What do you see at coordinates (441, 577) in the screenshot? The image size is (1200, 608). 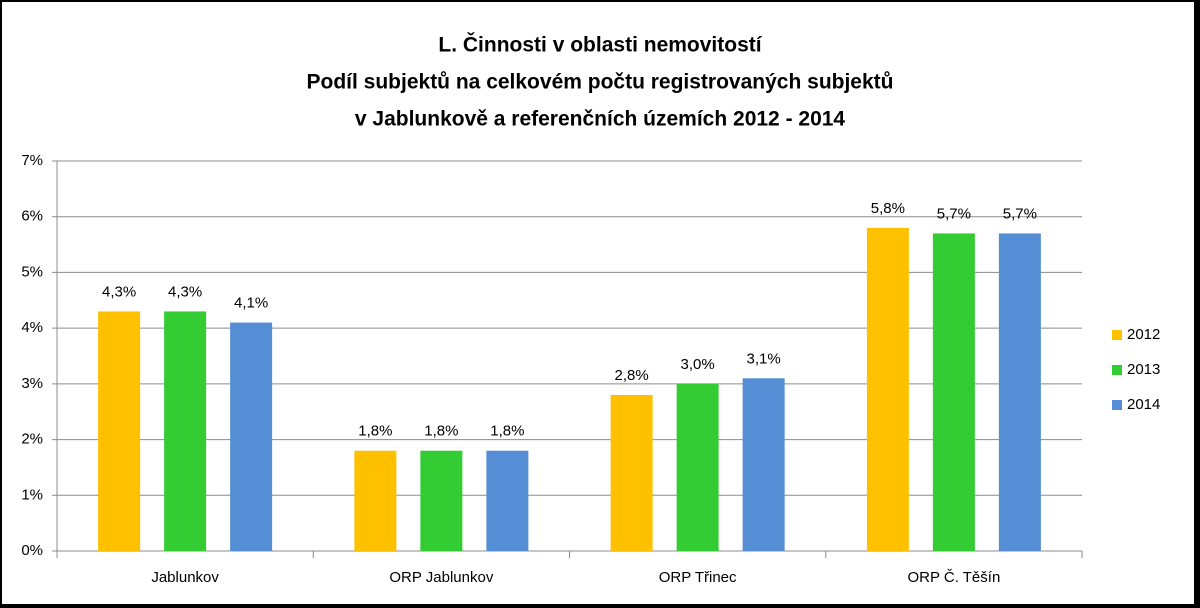 I see `x-tick-label: ORP Jablunkov` at bounding box center [441, 577].